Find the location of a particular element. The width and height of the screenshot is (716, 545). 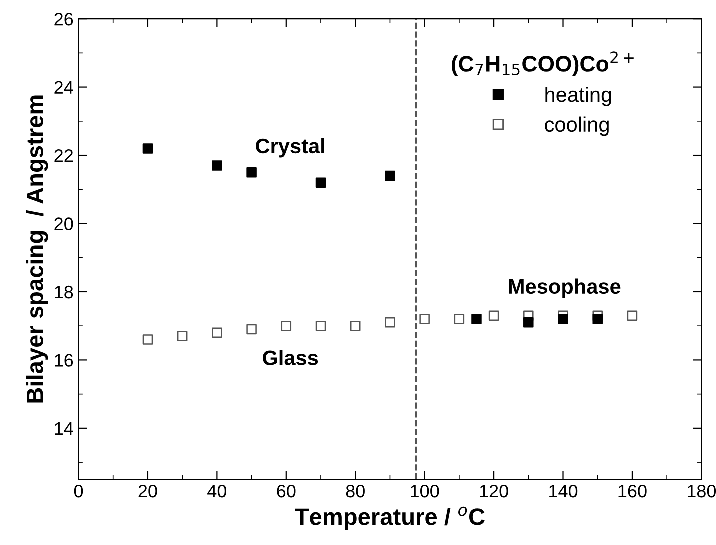

y-tick-label: 22 is located at coordinates (63, 155).